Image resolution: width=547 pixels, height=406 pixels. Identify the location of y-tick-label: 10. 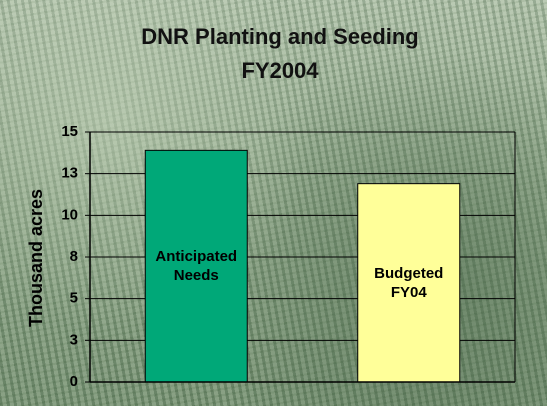
(69, 214).